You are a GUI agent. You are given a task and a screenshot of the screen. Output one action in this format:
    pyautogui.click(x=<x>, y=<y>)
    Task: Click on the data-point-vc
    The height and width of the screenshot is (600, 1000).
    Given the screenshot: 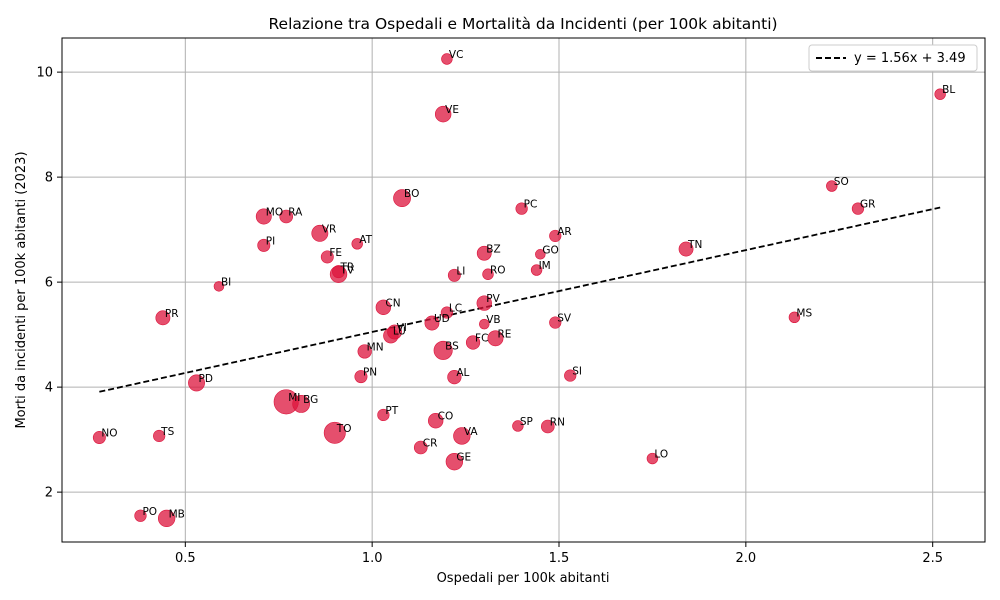 What is the action you would take?
    pyautogui.click(x=447, y=59)
    